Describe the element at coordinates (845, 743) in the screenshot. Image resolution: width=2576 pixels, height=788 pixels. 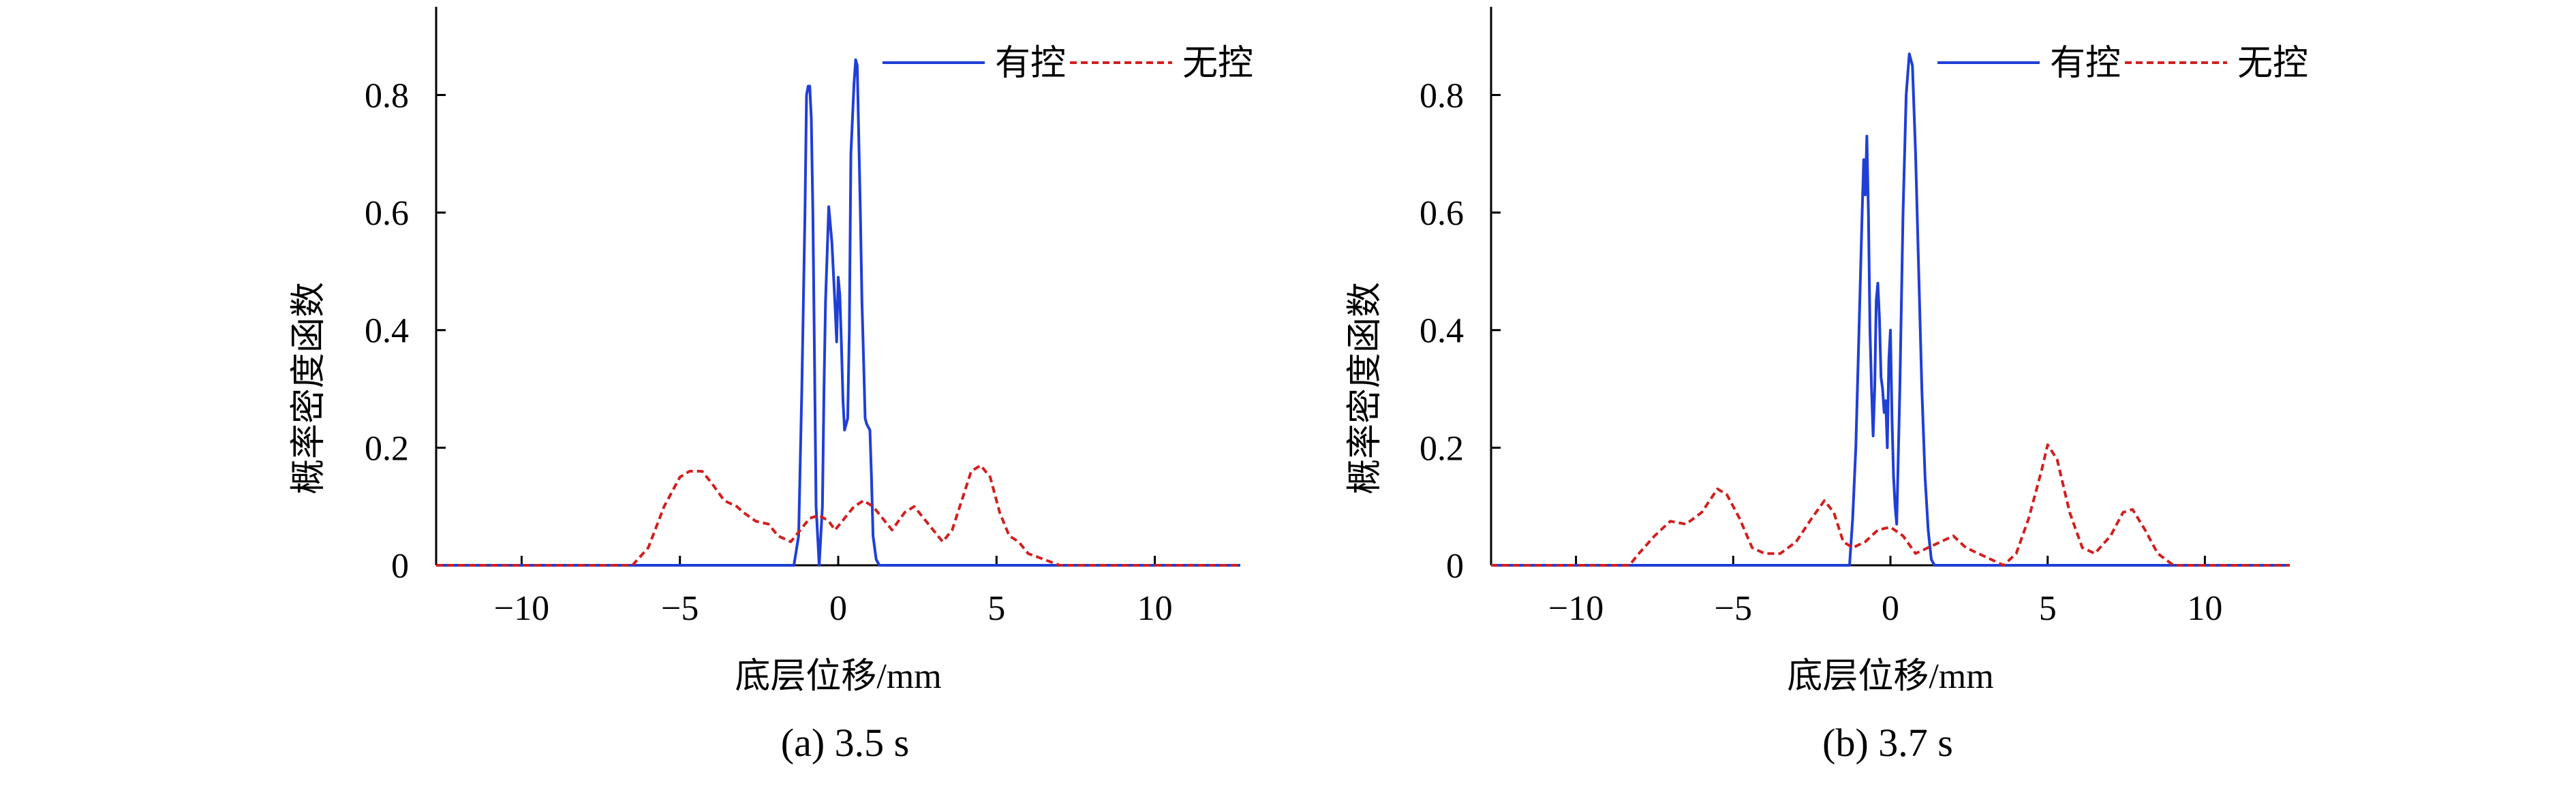
I see `chart-caption: (a) 3.5 s` at that location.